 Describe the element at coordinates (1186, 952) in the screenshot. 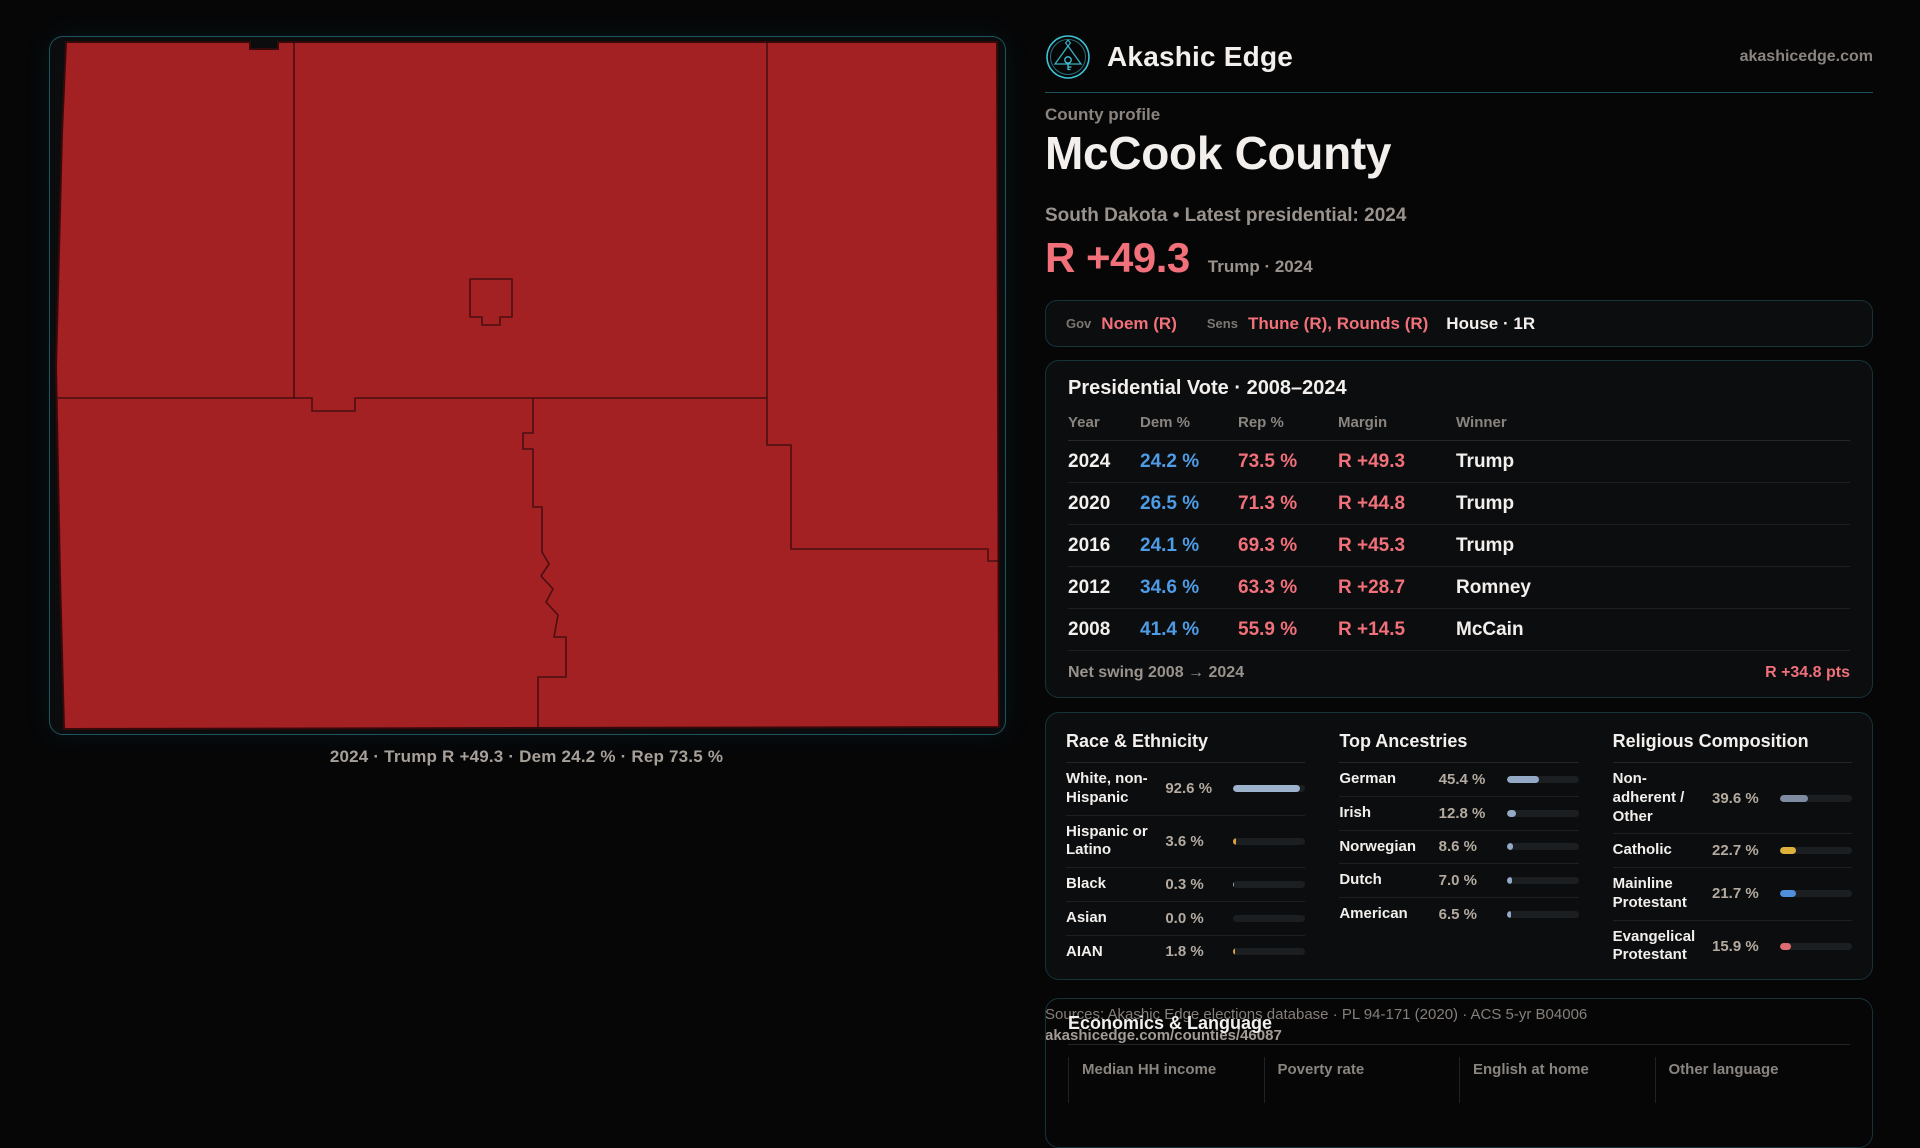

I see `list-item: AIAN 1.8 %` at that location.